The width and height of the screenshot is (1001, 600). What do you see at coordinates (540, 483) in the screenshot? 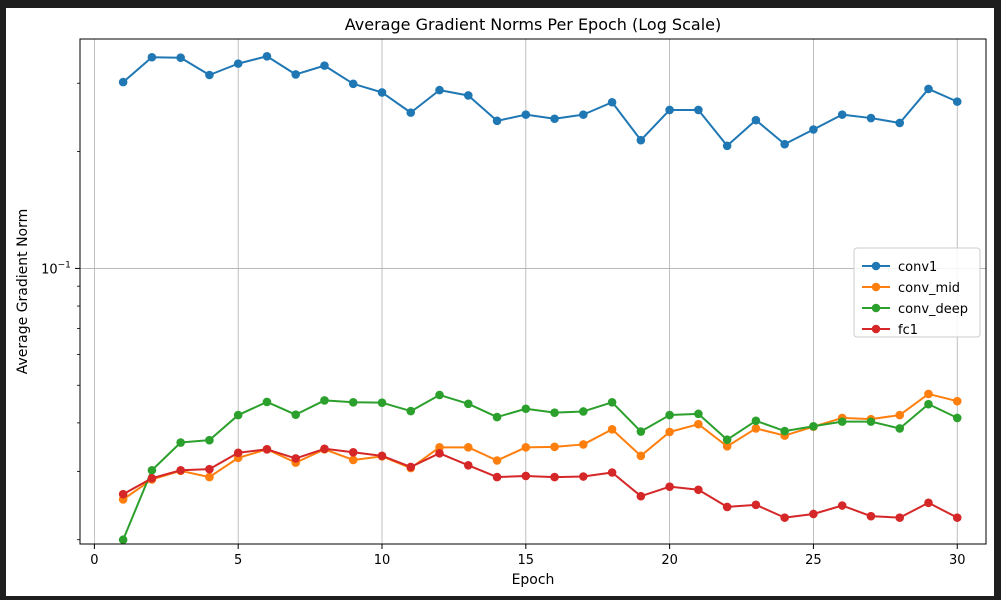
I see `series-line-fc1` at bounding box center [540, 483].